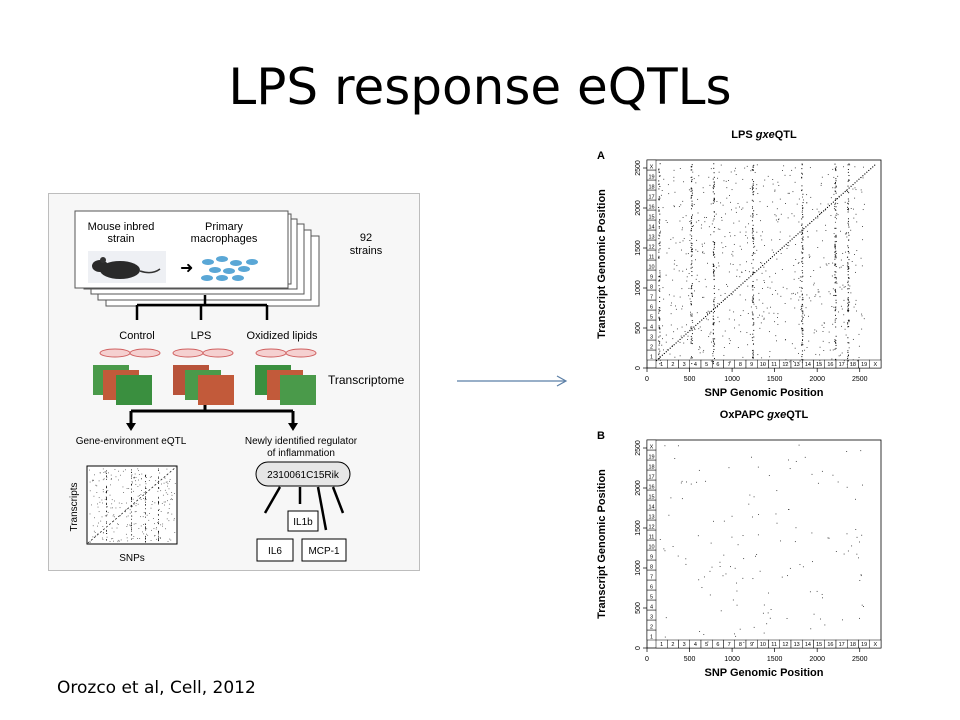  I want to click on y-tick-label: 2500, so click(638, 168).